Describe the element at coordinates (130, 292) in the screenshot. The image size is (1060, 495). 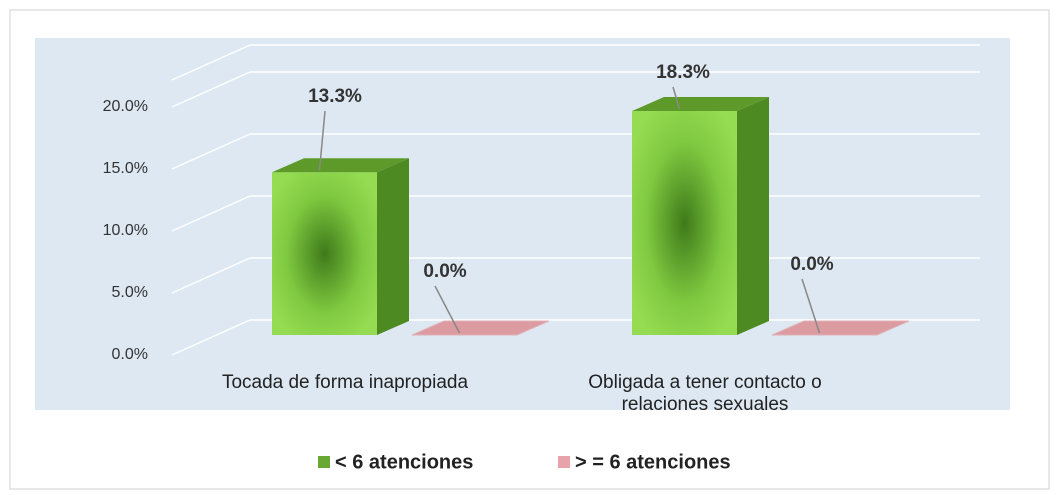
I see `y-tick-label: 5.0%` at that location.